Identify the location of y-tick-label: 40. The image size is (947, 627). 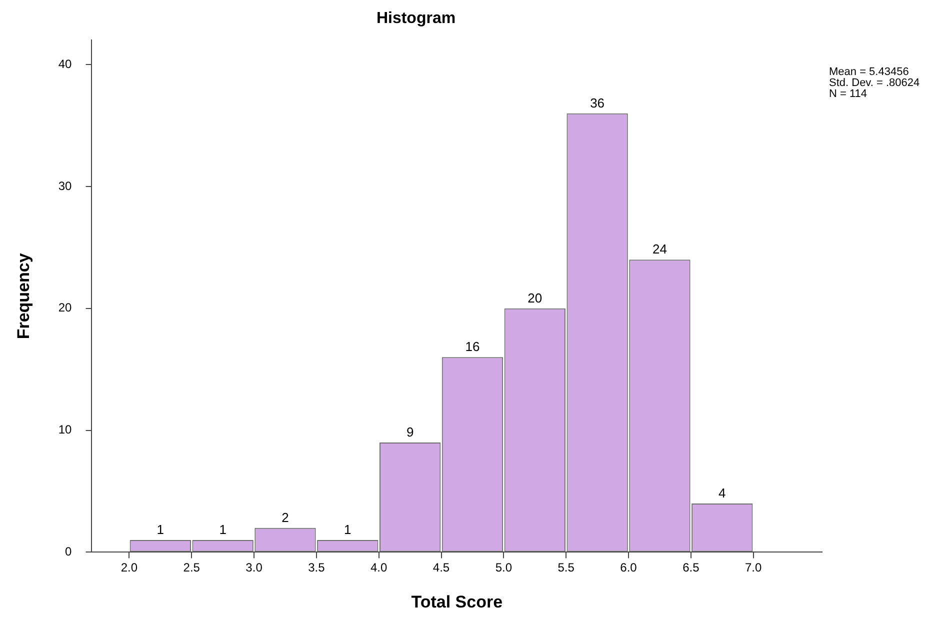
(65, 63).